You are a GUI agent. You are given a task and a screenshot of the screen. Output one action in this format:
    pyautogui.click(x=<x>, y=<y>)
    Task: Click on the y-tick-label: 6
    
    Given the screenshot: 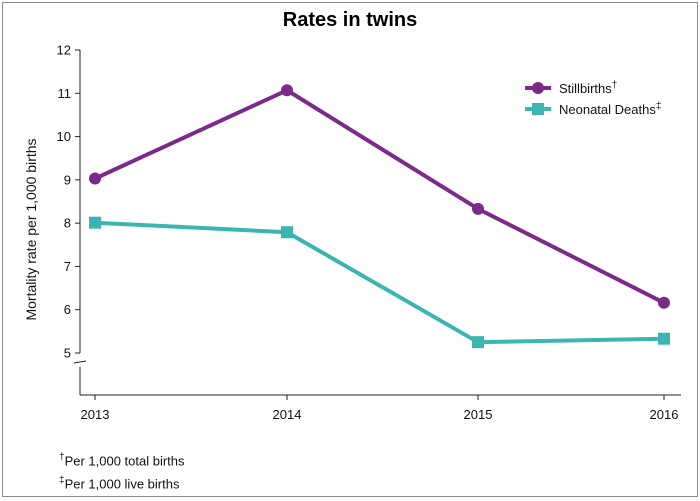 What is the action you would take?
    pyautogui.click(x=67, y=309)
    